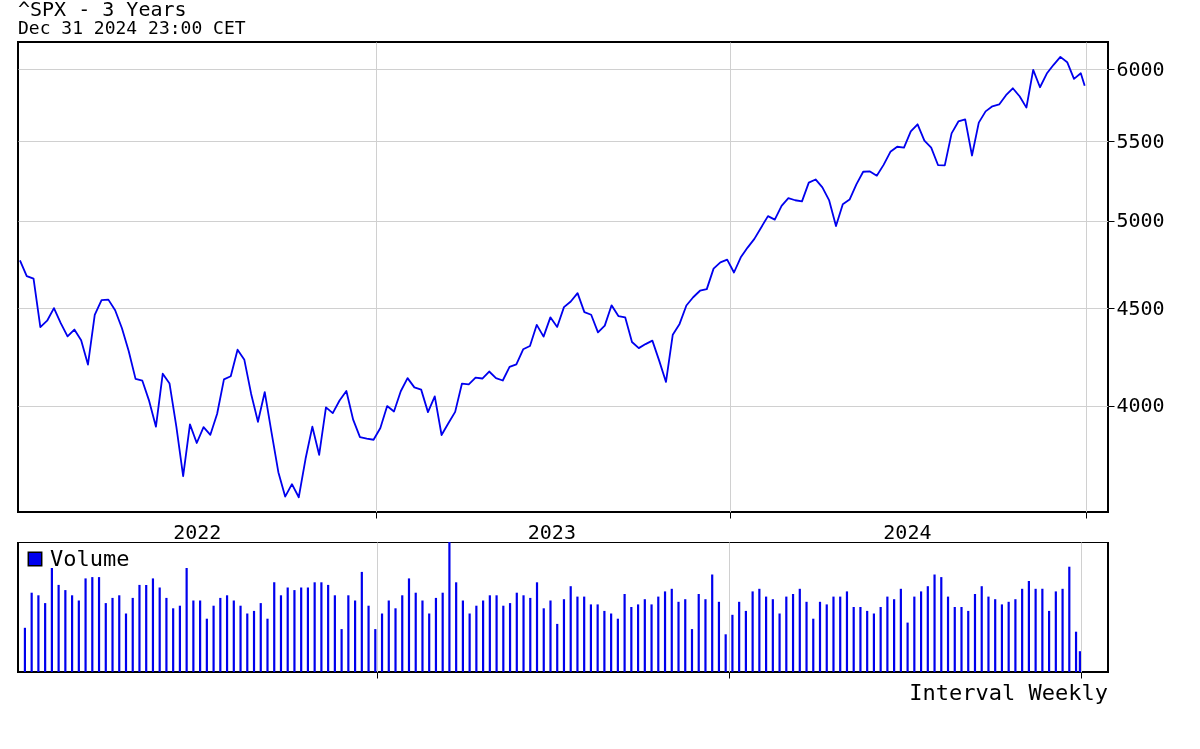  What do you see at coordinates (90, 558) in the screenshot?
I see `legend-label: Volume` at bounding box center [90, 558].